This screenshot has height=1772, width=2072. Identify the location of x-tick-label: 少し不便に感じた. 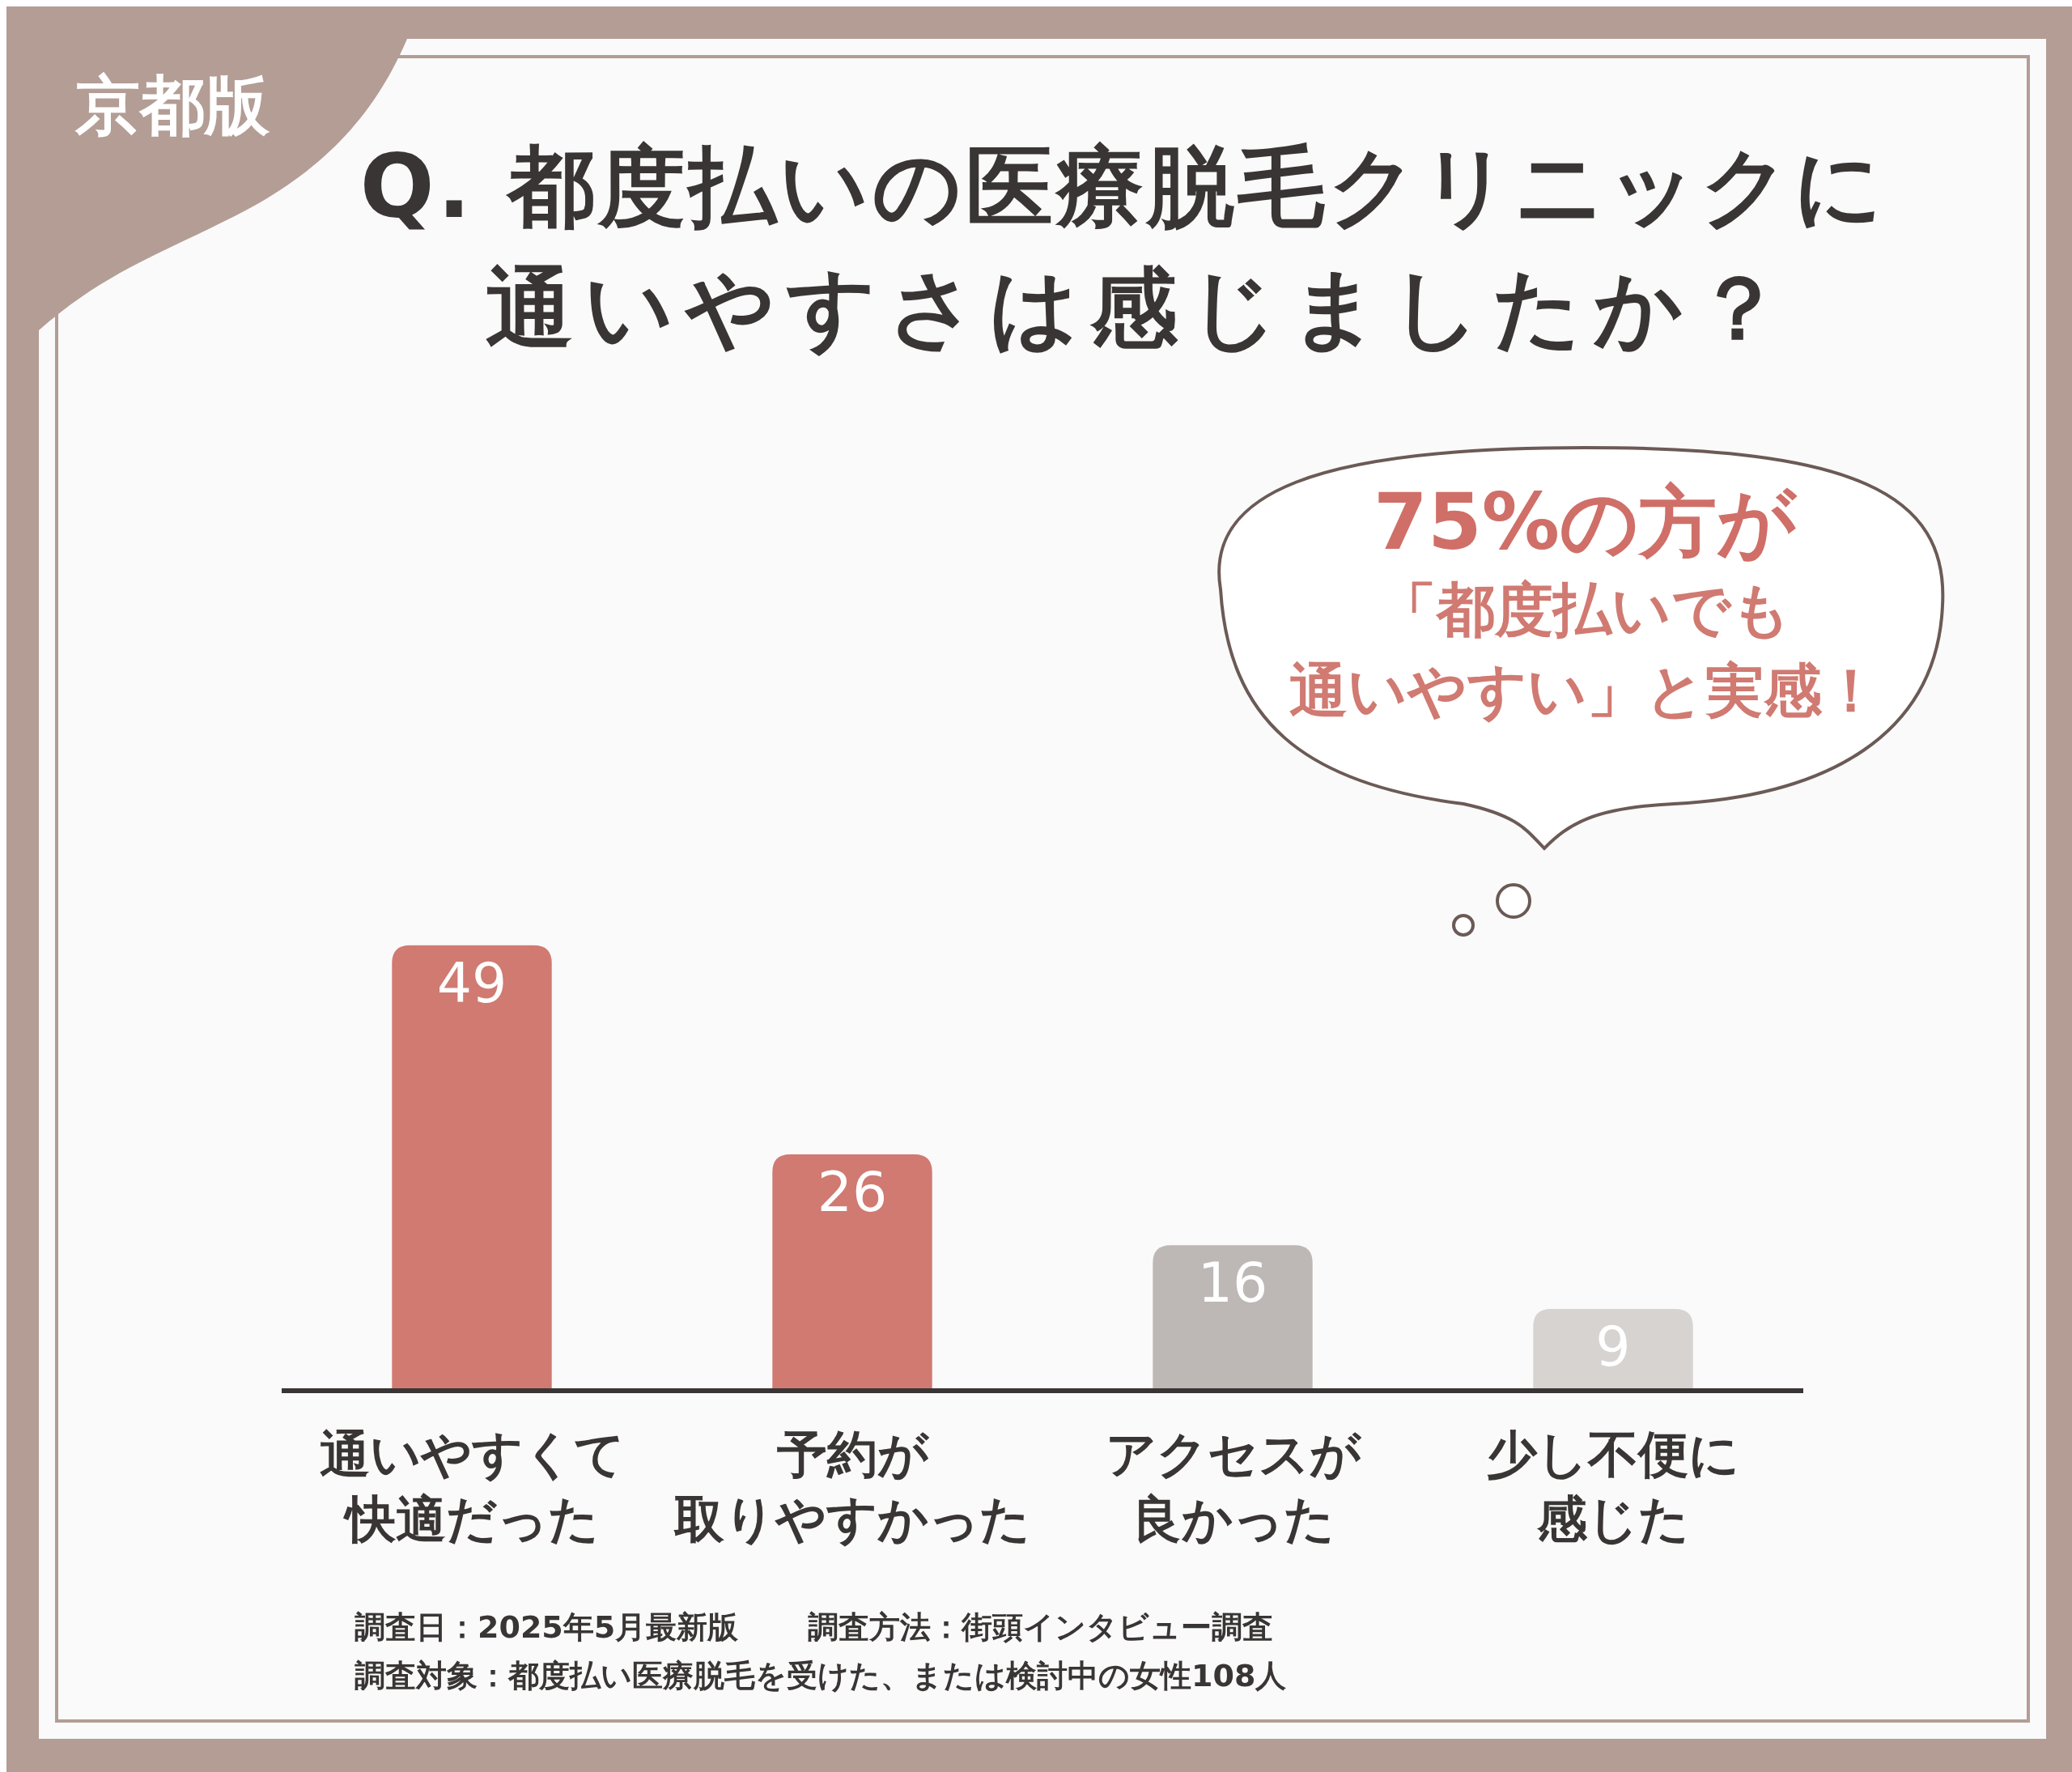
(1613, 1487).